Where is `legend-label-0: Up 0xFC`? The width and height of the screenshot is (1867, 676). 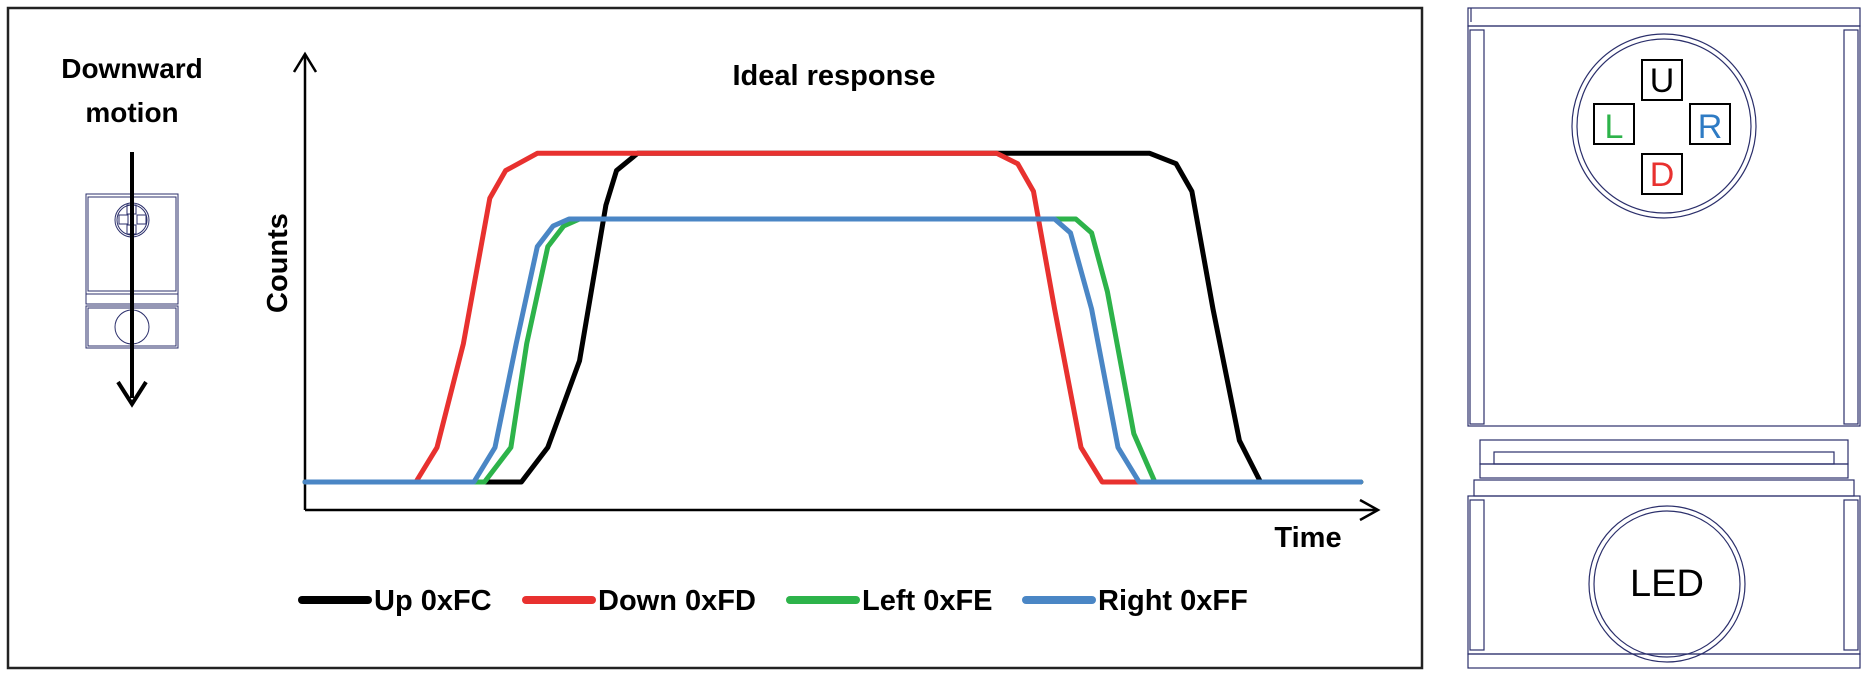 legend-label-0: Up 0xFC is located at coordinates (433, 601).